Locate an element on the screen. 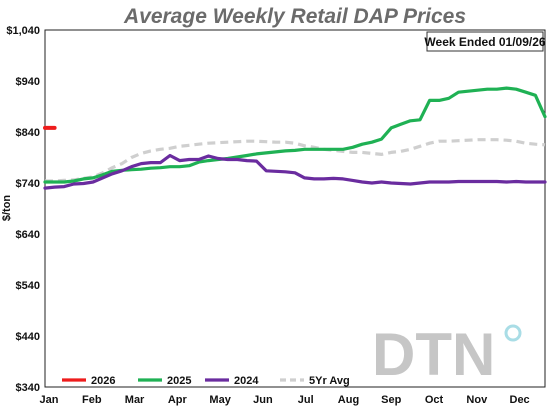 The height and width of the screenshot is (412, 550). legend-label: 2024 is located at coordinates (246, 381).